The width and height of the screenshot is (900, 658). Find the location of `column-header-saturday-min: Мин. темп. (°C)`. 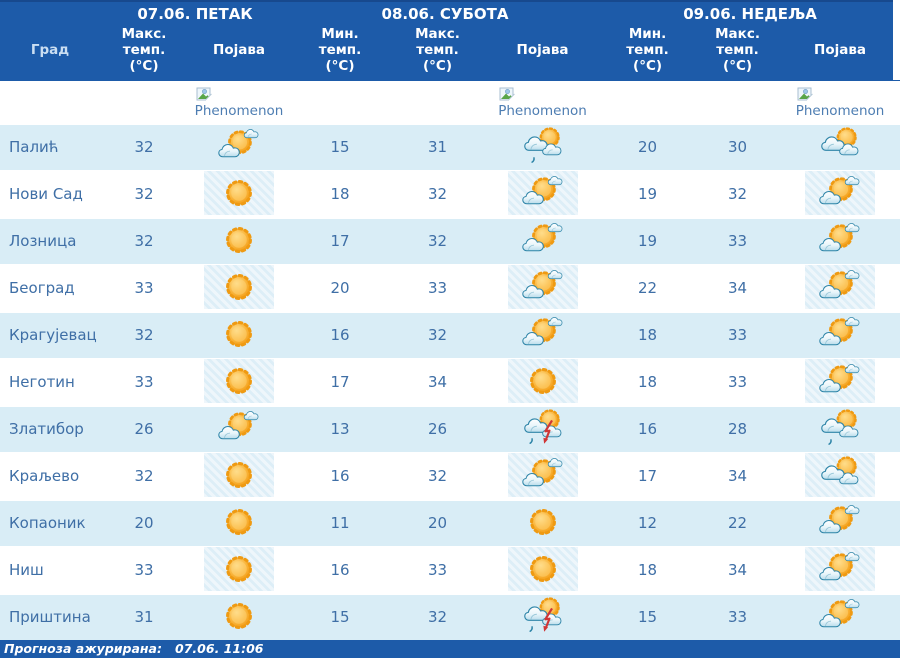

column-header-saturday-min: Мин. темп. (°C) is located at coordinates (340, 53).